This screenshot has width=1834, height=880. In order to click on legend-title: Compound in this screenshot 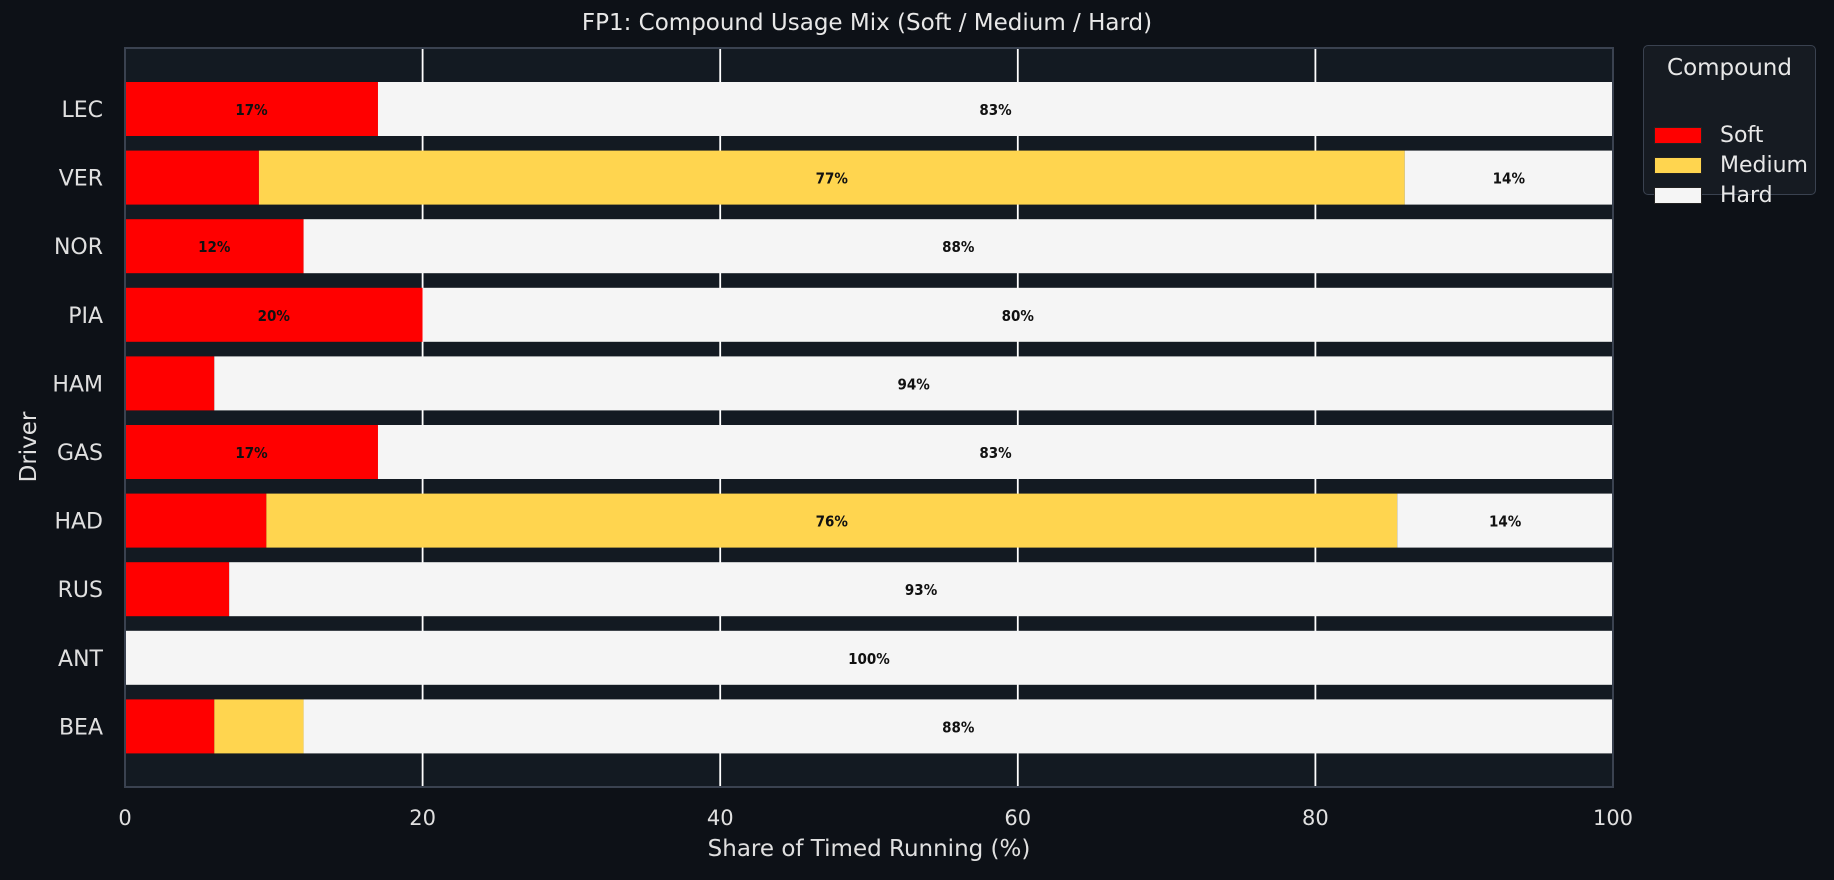, I will do `click(1729, 68)`.